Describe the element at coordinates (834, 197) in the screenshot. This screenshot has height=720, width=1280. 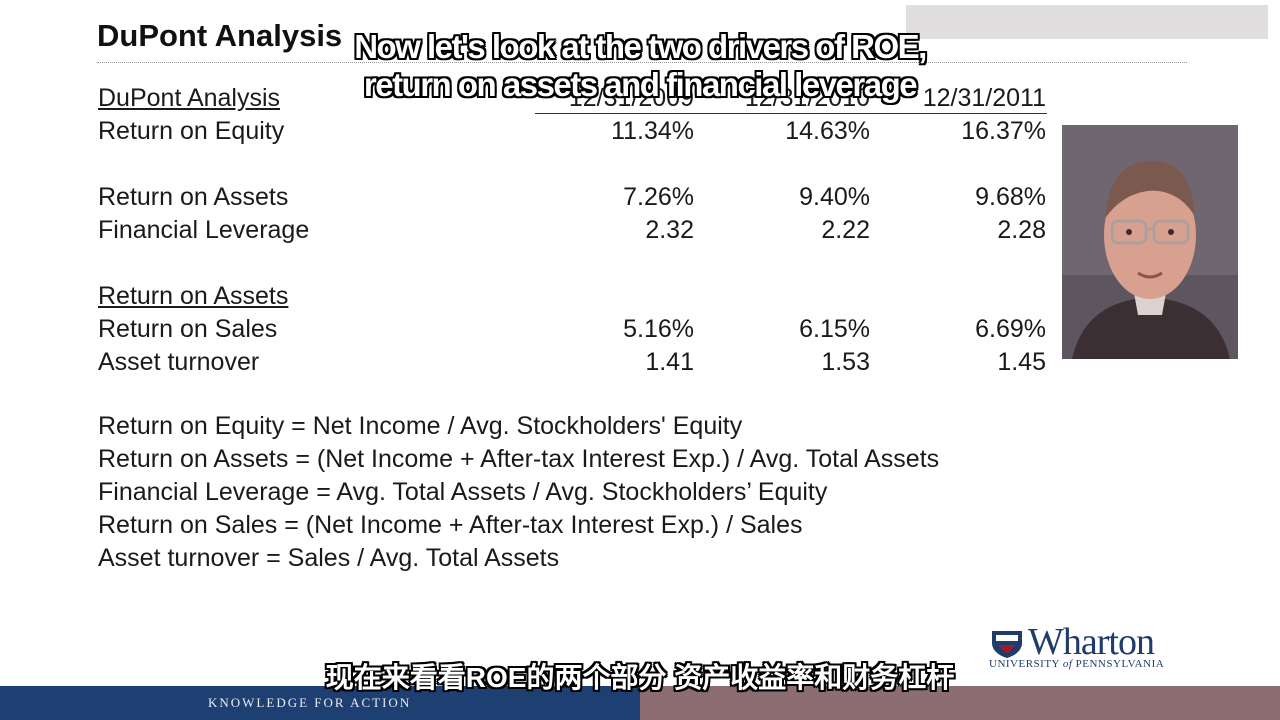
I see `cell-value: 9.40%` at that location.